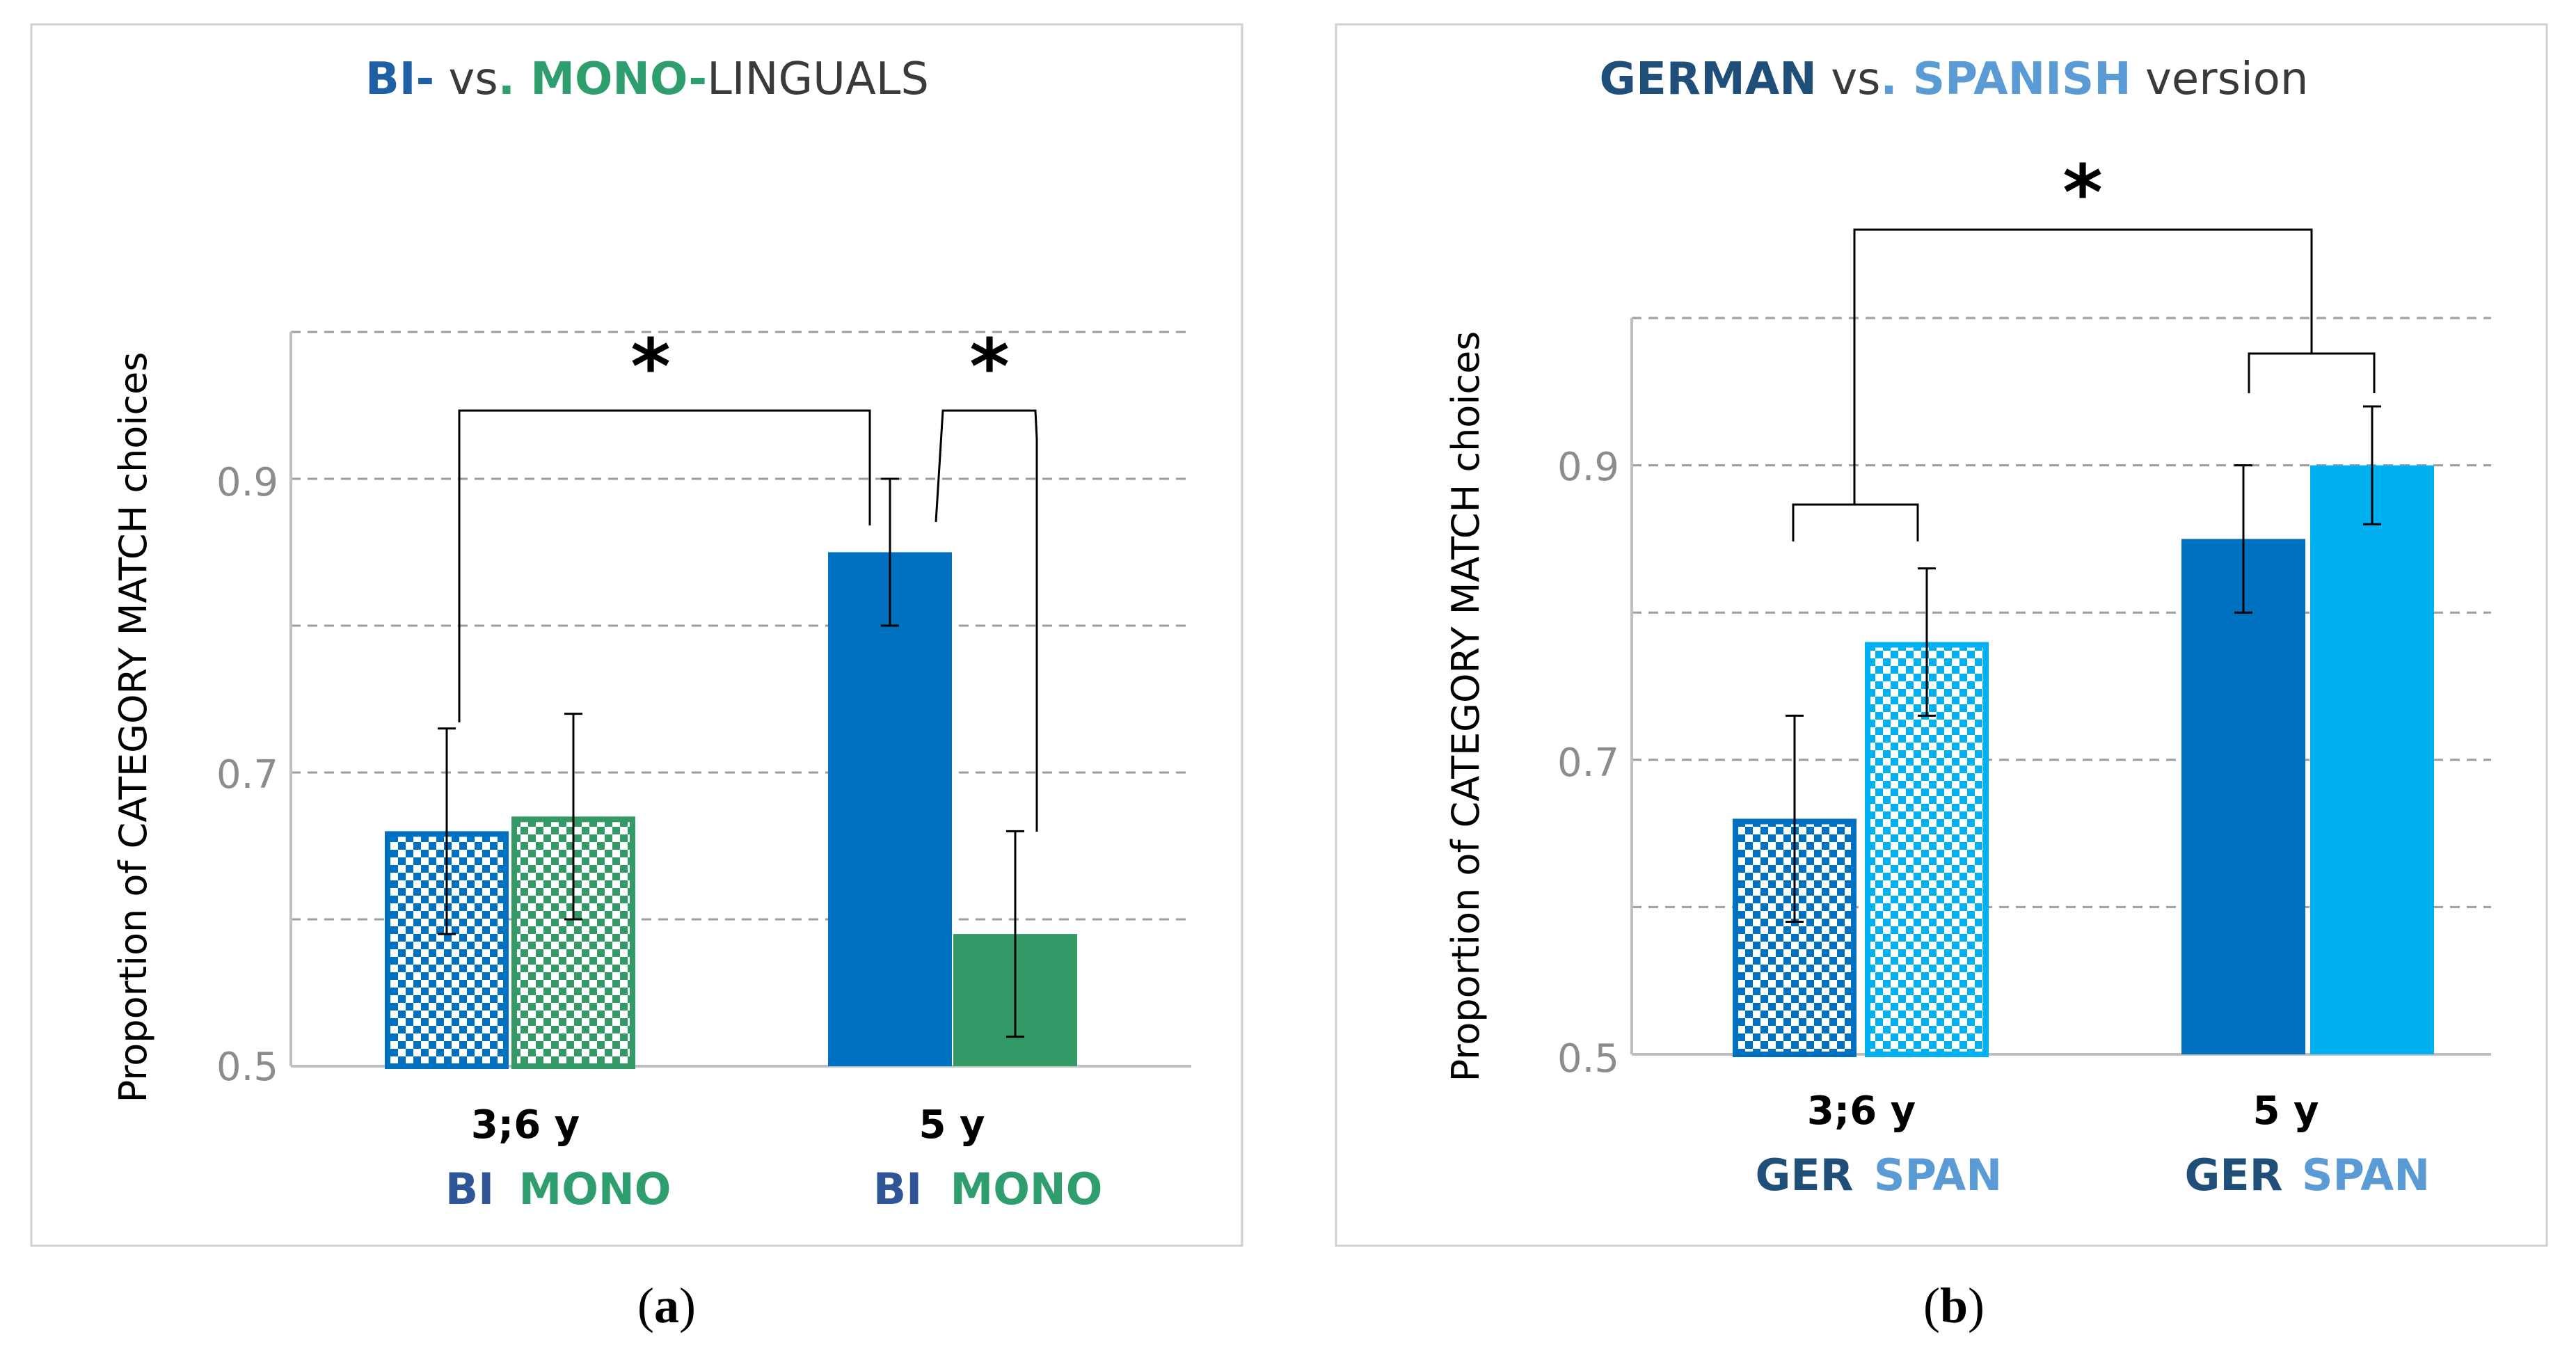 The height and width of the screenshot is (1355, 2576). Describe the element at coordinates (989, 367) in the screenshot. I see `significance-star-a-2: *` at that location.